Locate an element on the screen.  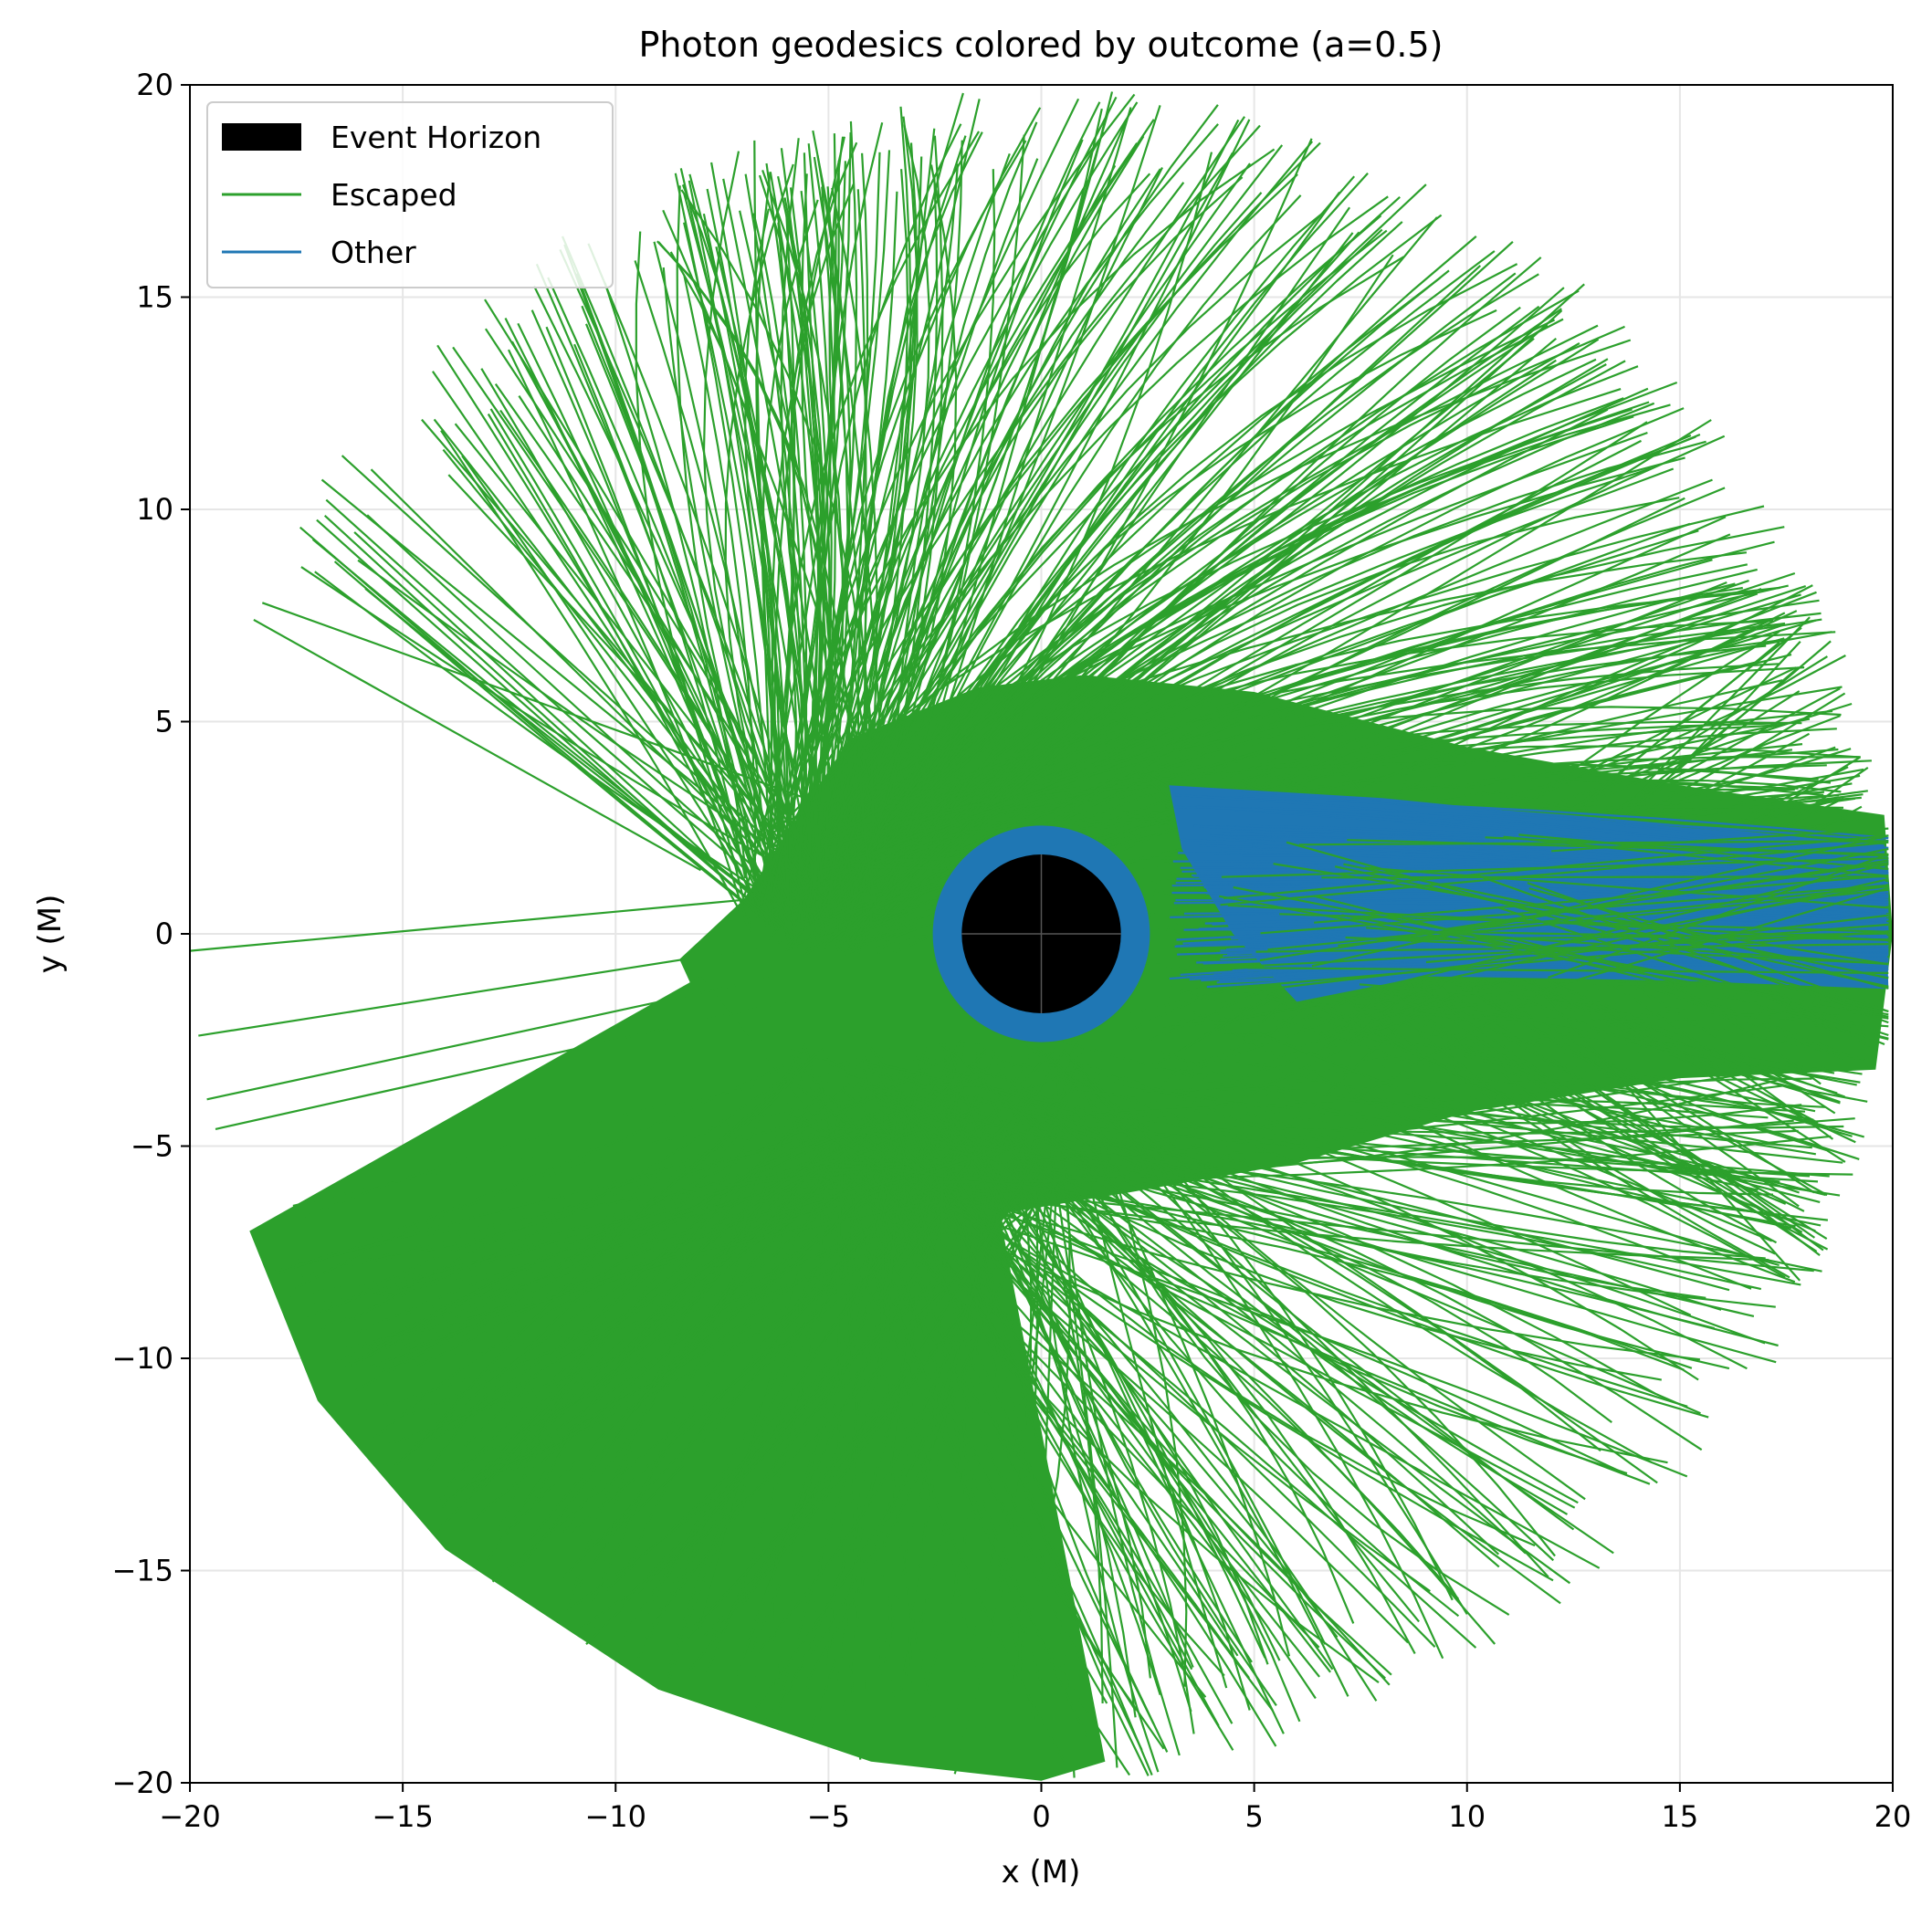
x-axis-ticks: −20 −15 −10 −5 0 5 10 15 20 is located at coordinates (1035, 1808).